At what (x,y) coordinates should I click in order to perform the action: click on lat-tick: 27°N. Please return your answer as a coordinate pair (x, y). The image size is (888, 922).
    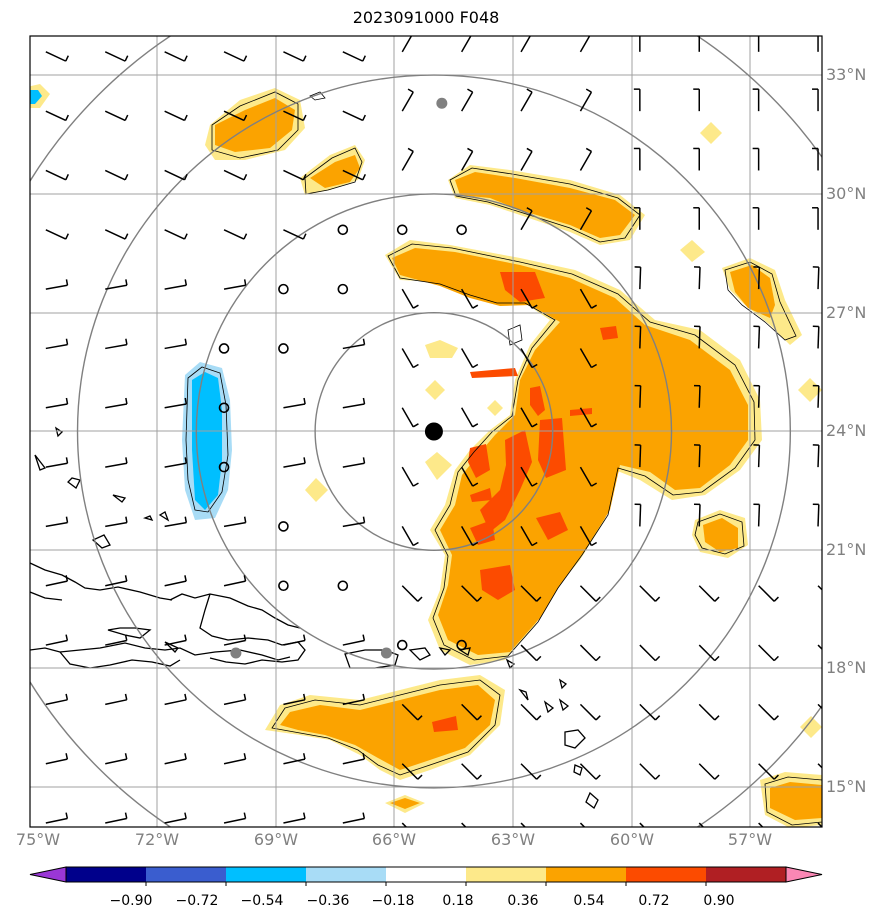
    Looking at the image, I should click on (846, 312).